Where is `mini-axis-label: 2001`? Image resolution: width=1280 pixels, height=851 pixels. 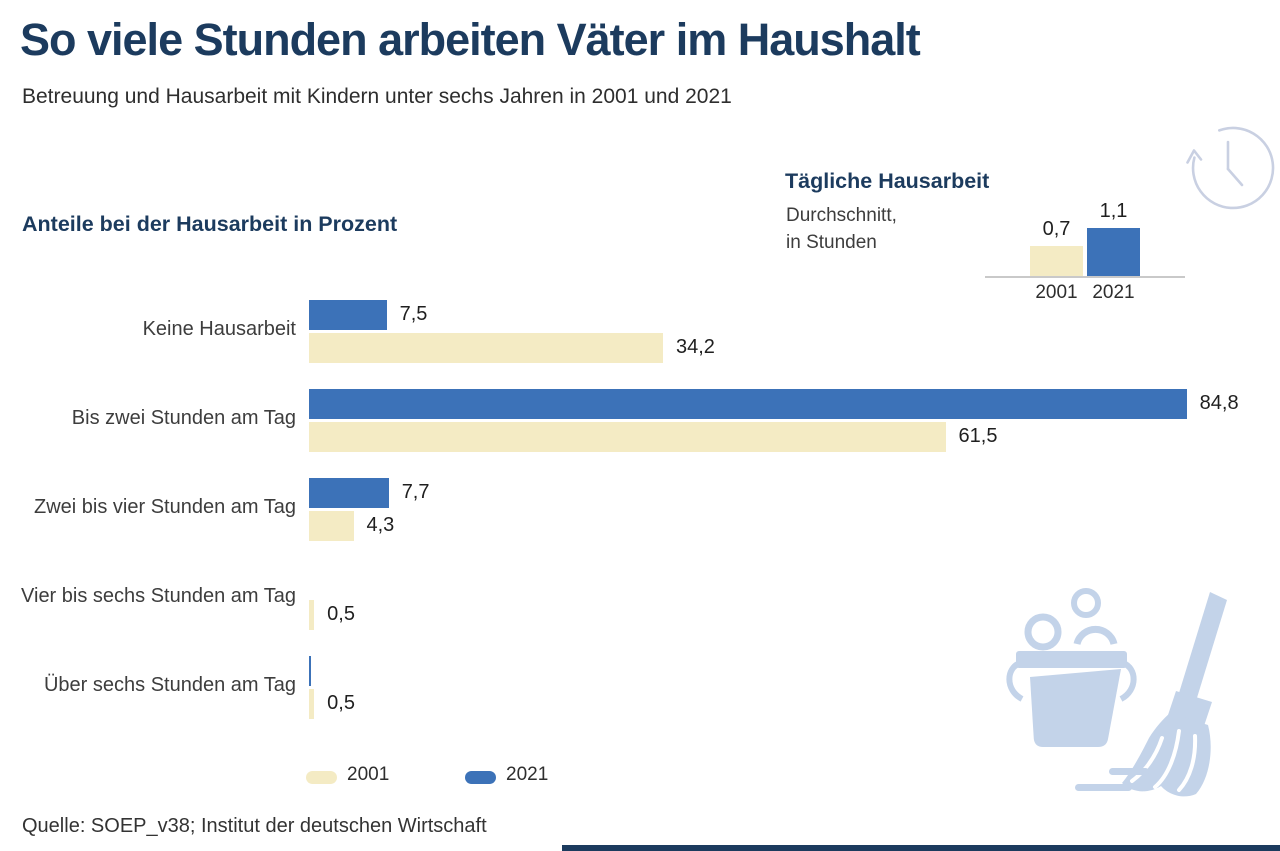
mini-axis-label: 2001 is located at coordinates (1056, 292).